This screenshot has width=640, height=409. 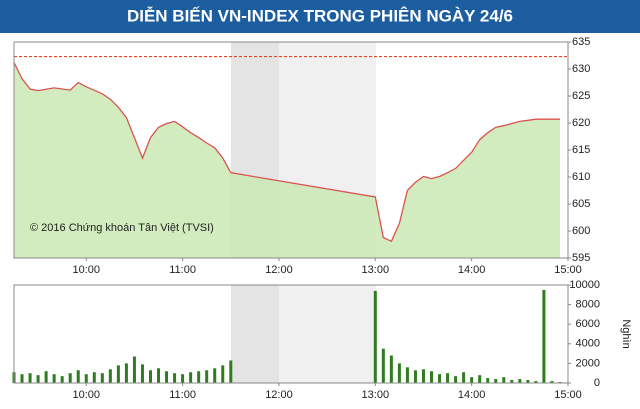 I want to click on y-tick-label: 595, so click(x=581, y=258).